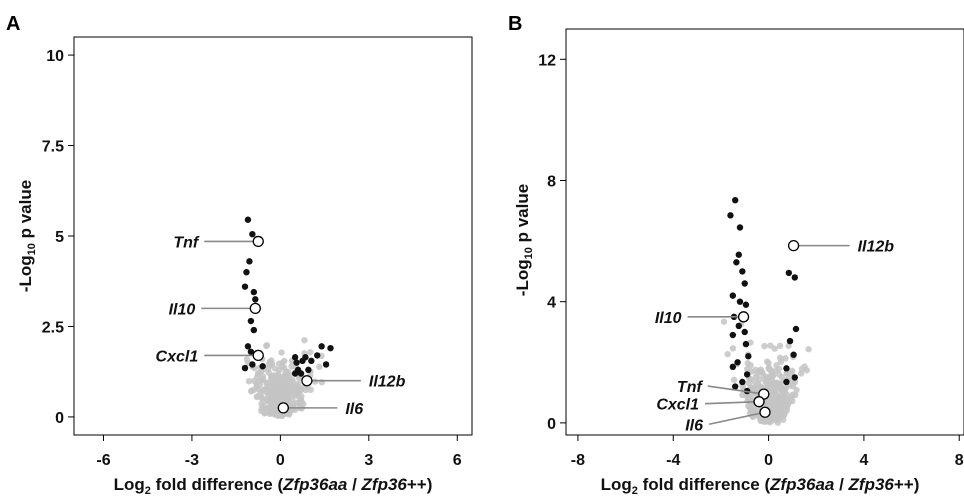  I want to click on x-tick-label: 3, so click(368, 460).